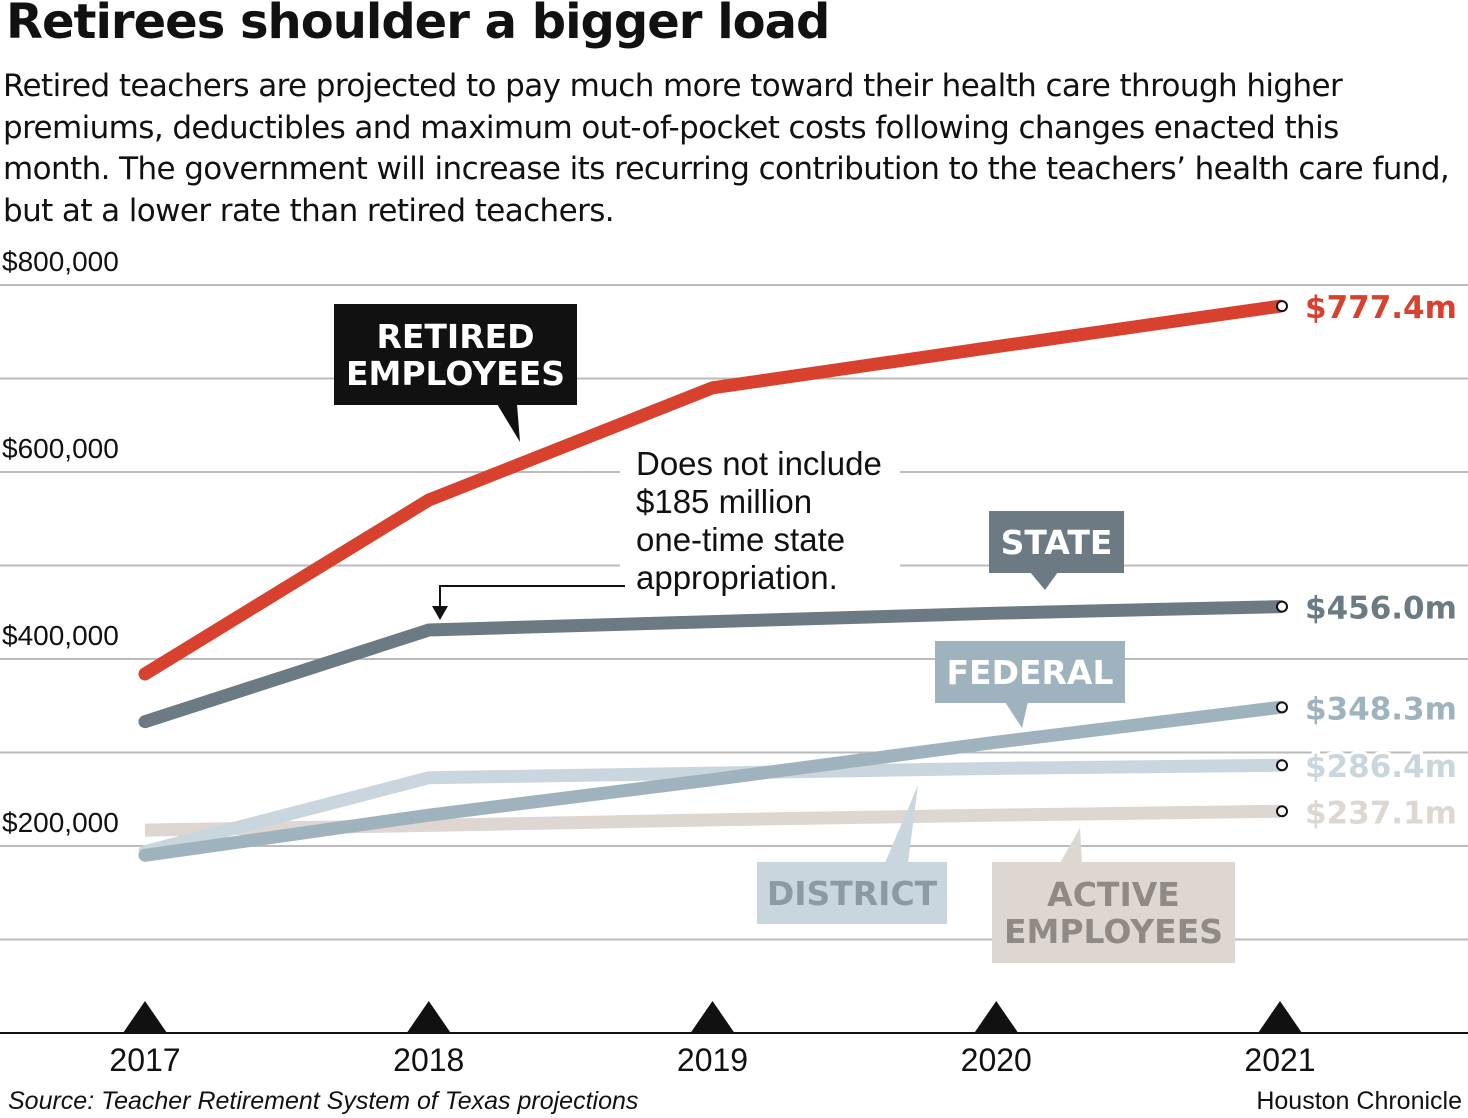 The image size is (1468, 1118). I want to click on y-tick-label: $600,000, so click(60, 448).